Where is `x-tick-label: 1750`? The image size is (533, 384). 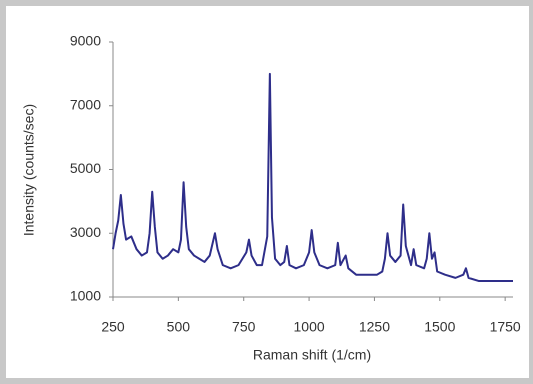
x-tick-label: 1750 is located at coordinates (505, 327).